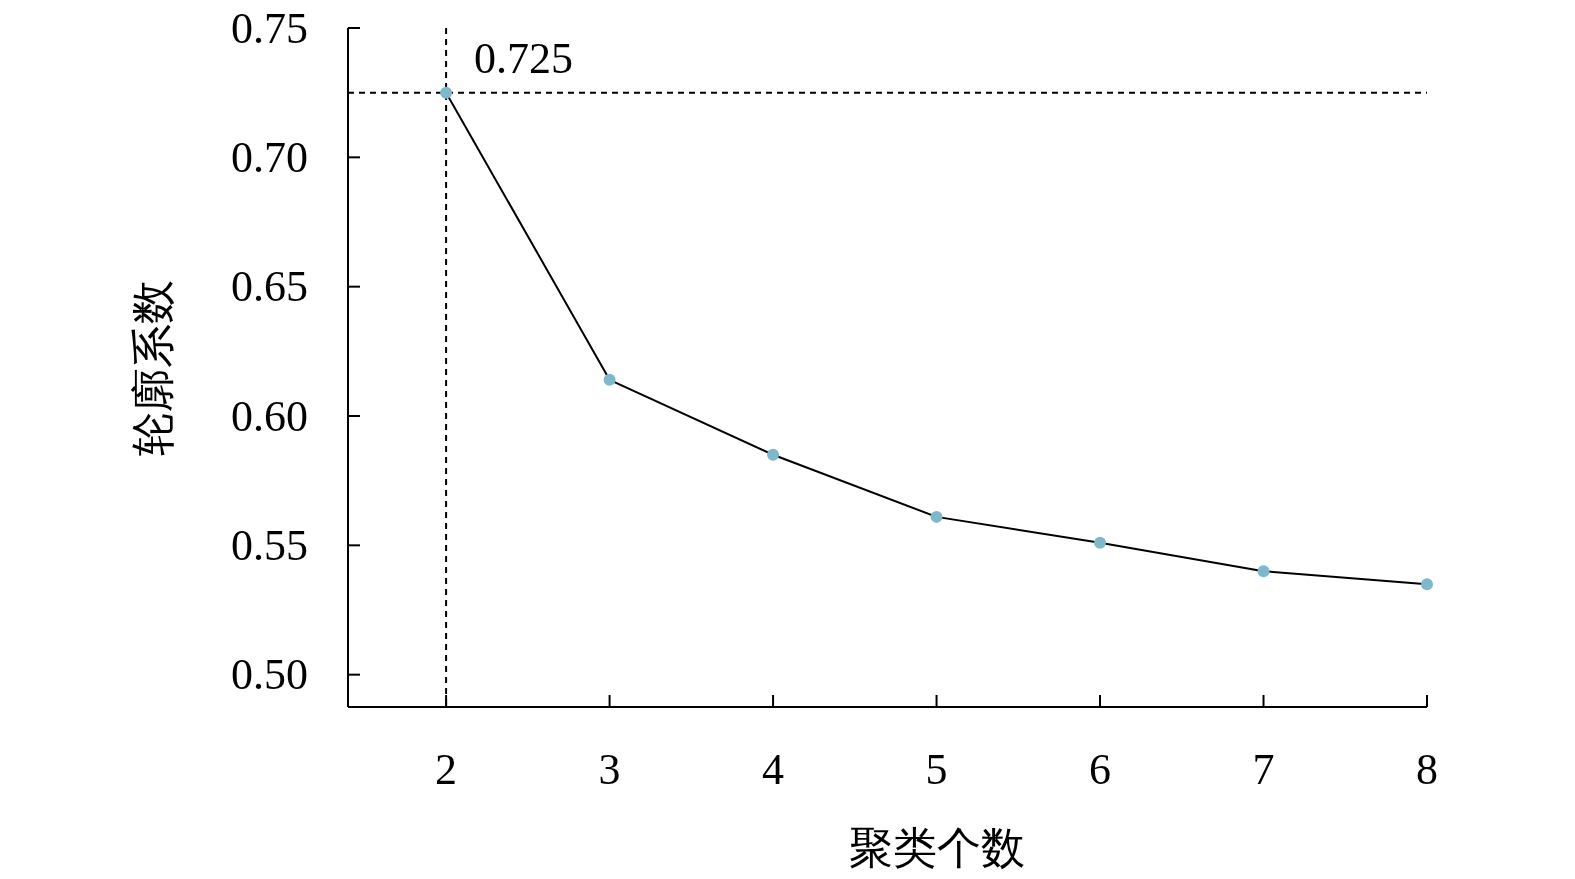 The image size is (1575, 879). I want to click on x-tick-label: 2, so click(446, 769).